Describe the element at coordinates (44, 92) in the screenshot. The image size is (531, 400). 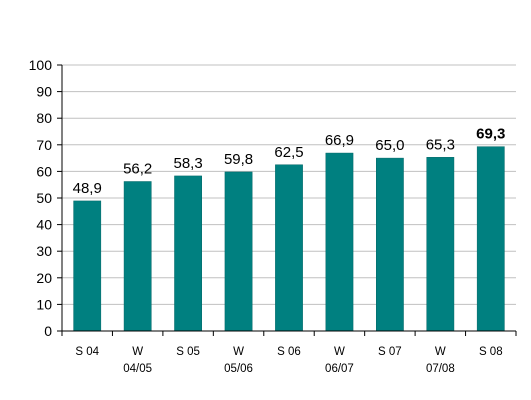
I see `y-tick-label: 90` at that location.